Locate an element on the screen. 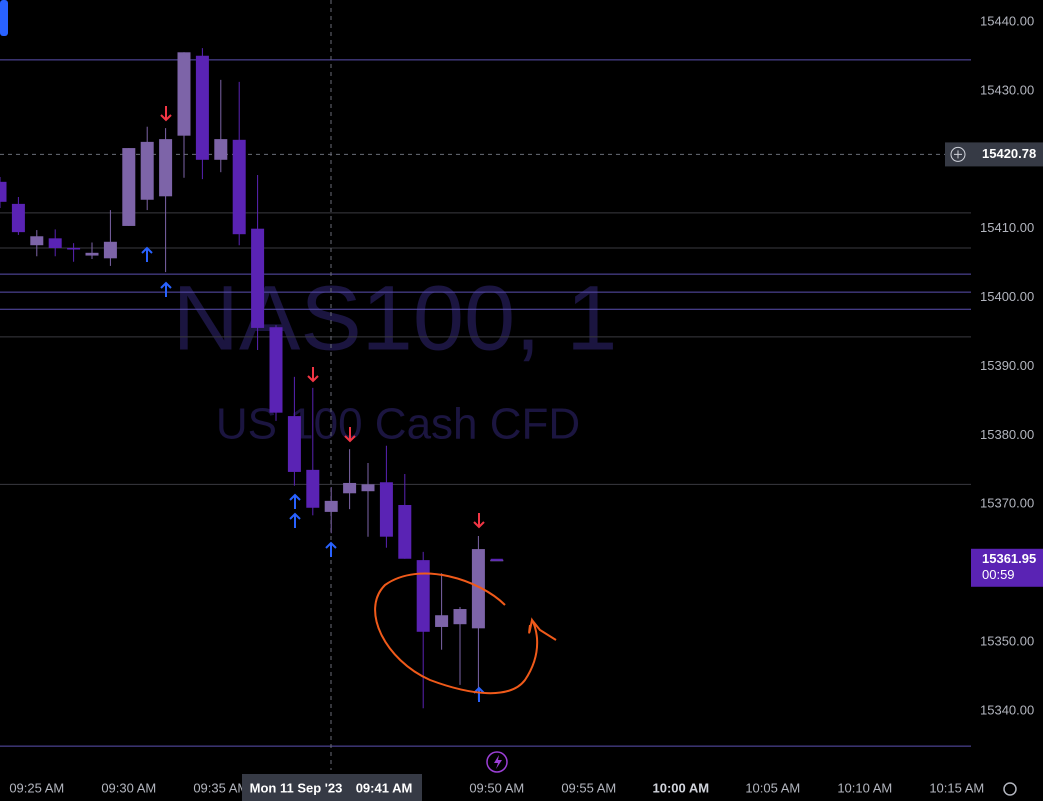 This screenshot has height=801, width=1043. y-tick-label: 15370.00 is located at coordinates (1007, 503).